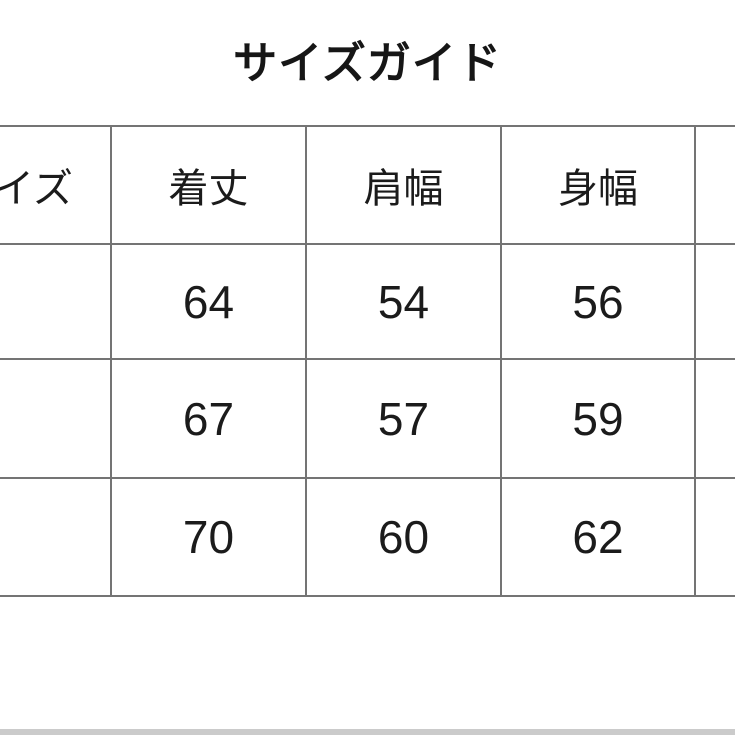 The width and height of the screenshot is (735, 735). What do you see at coordinates (208, 301) in the screenshot?
I see `cell-length: 64` at bounding box center [208, 301].